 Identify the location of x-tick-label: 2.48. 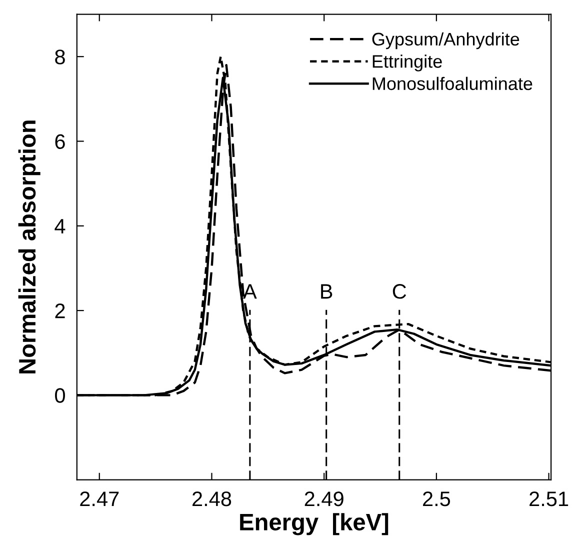
(212, 498).